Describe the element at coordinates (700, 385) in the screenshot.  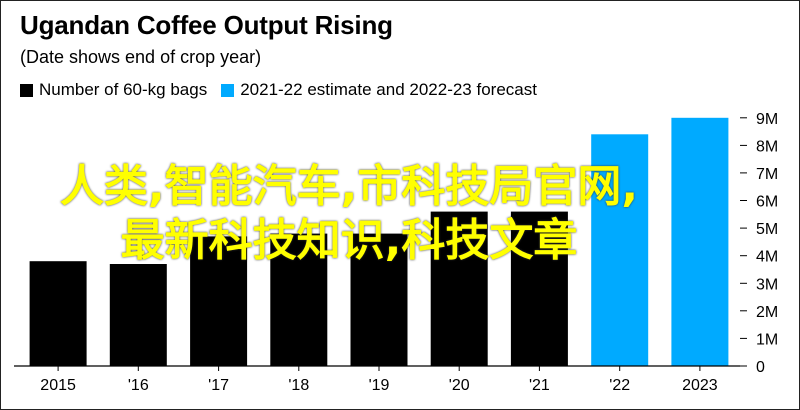
I see `x-tick-label-8: 2023` at that location.